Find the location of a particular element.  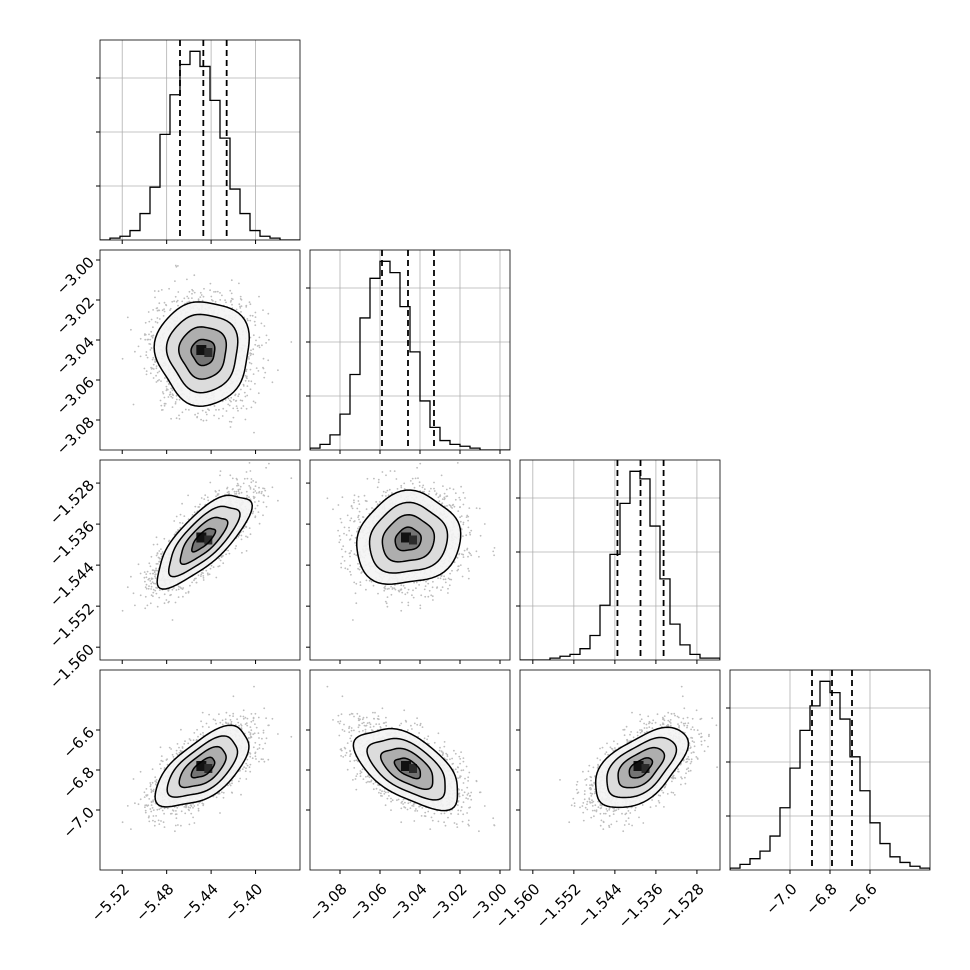

contour-line is located at coordinates (202, 354).